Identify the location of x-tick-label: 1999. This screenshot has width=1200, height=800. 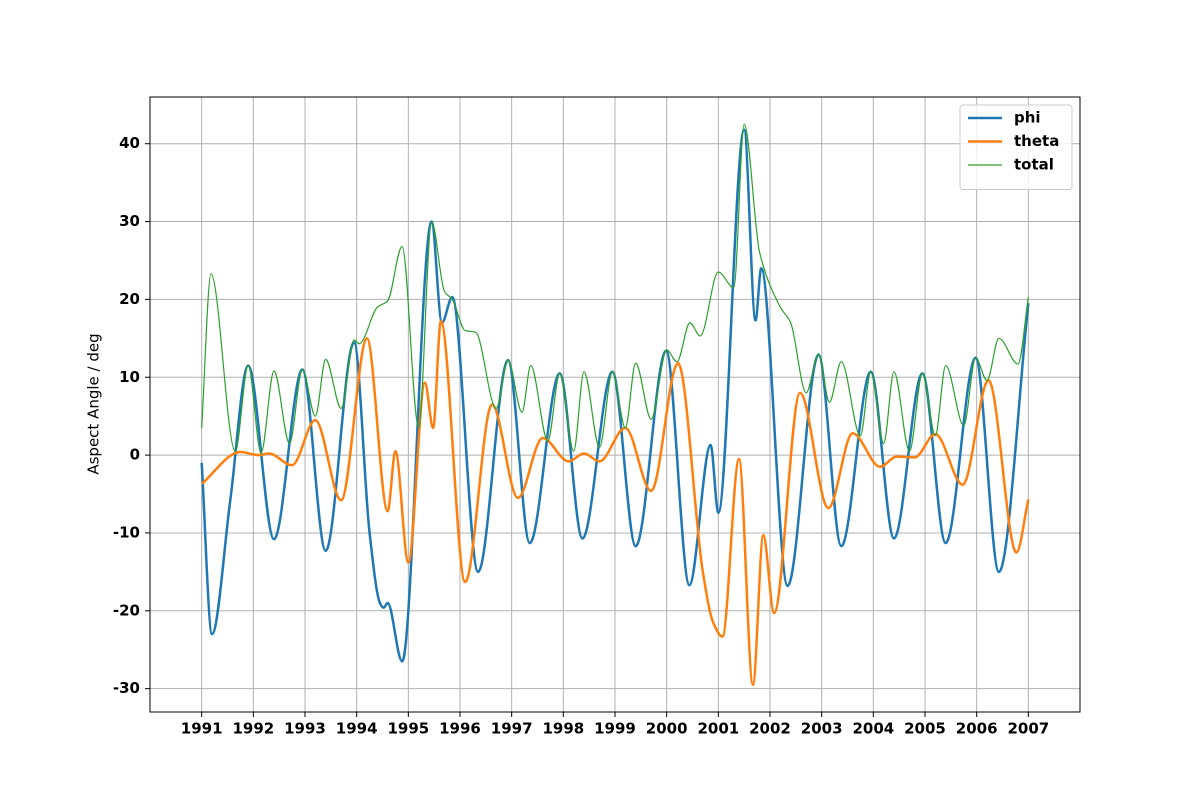
(615, 729).